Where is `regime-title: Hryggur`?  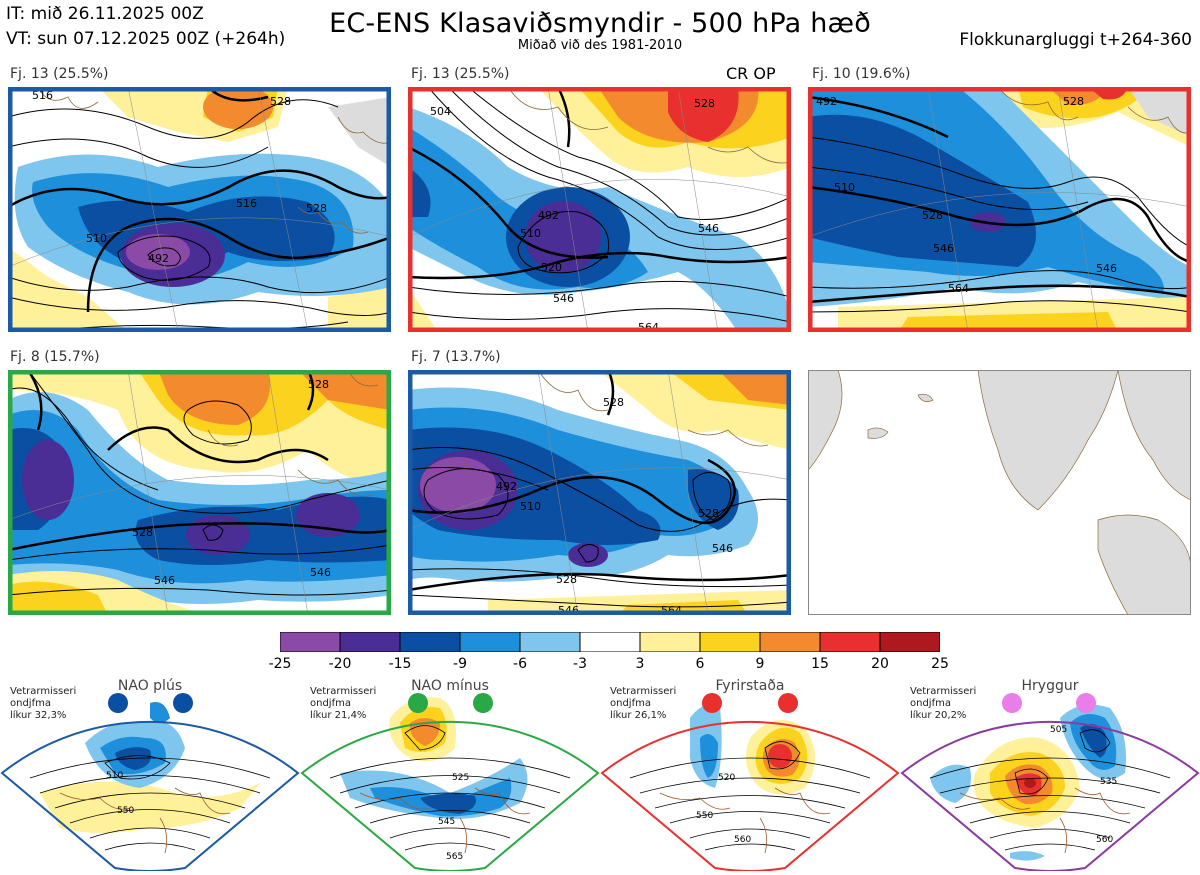
regime-title: Hryggur is located at coordinates (1050, 686).